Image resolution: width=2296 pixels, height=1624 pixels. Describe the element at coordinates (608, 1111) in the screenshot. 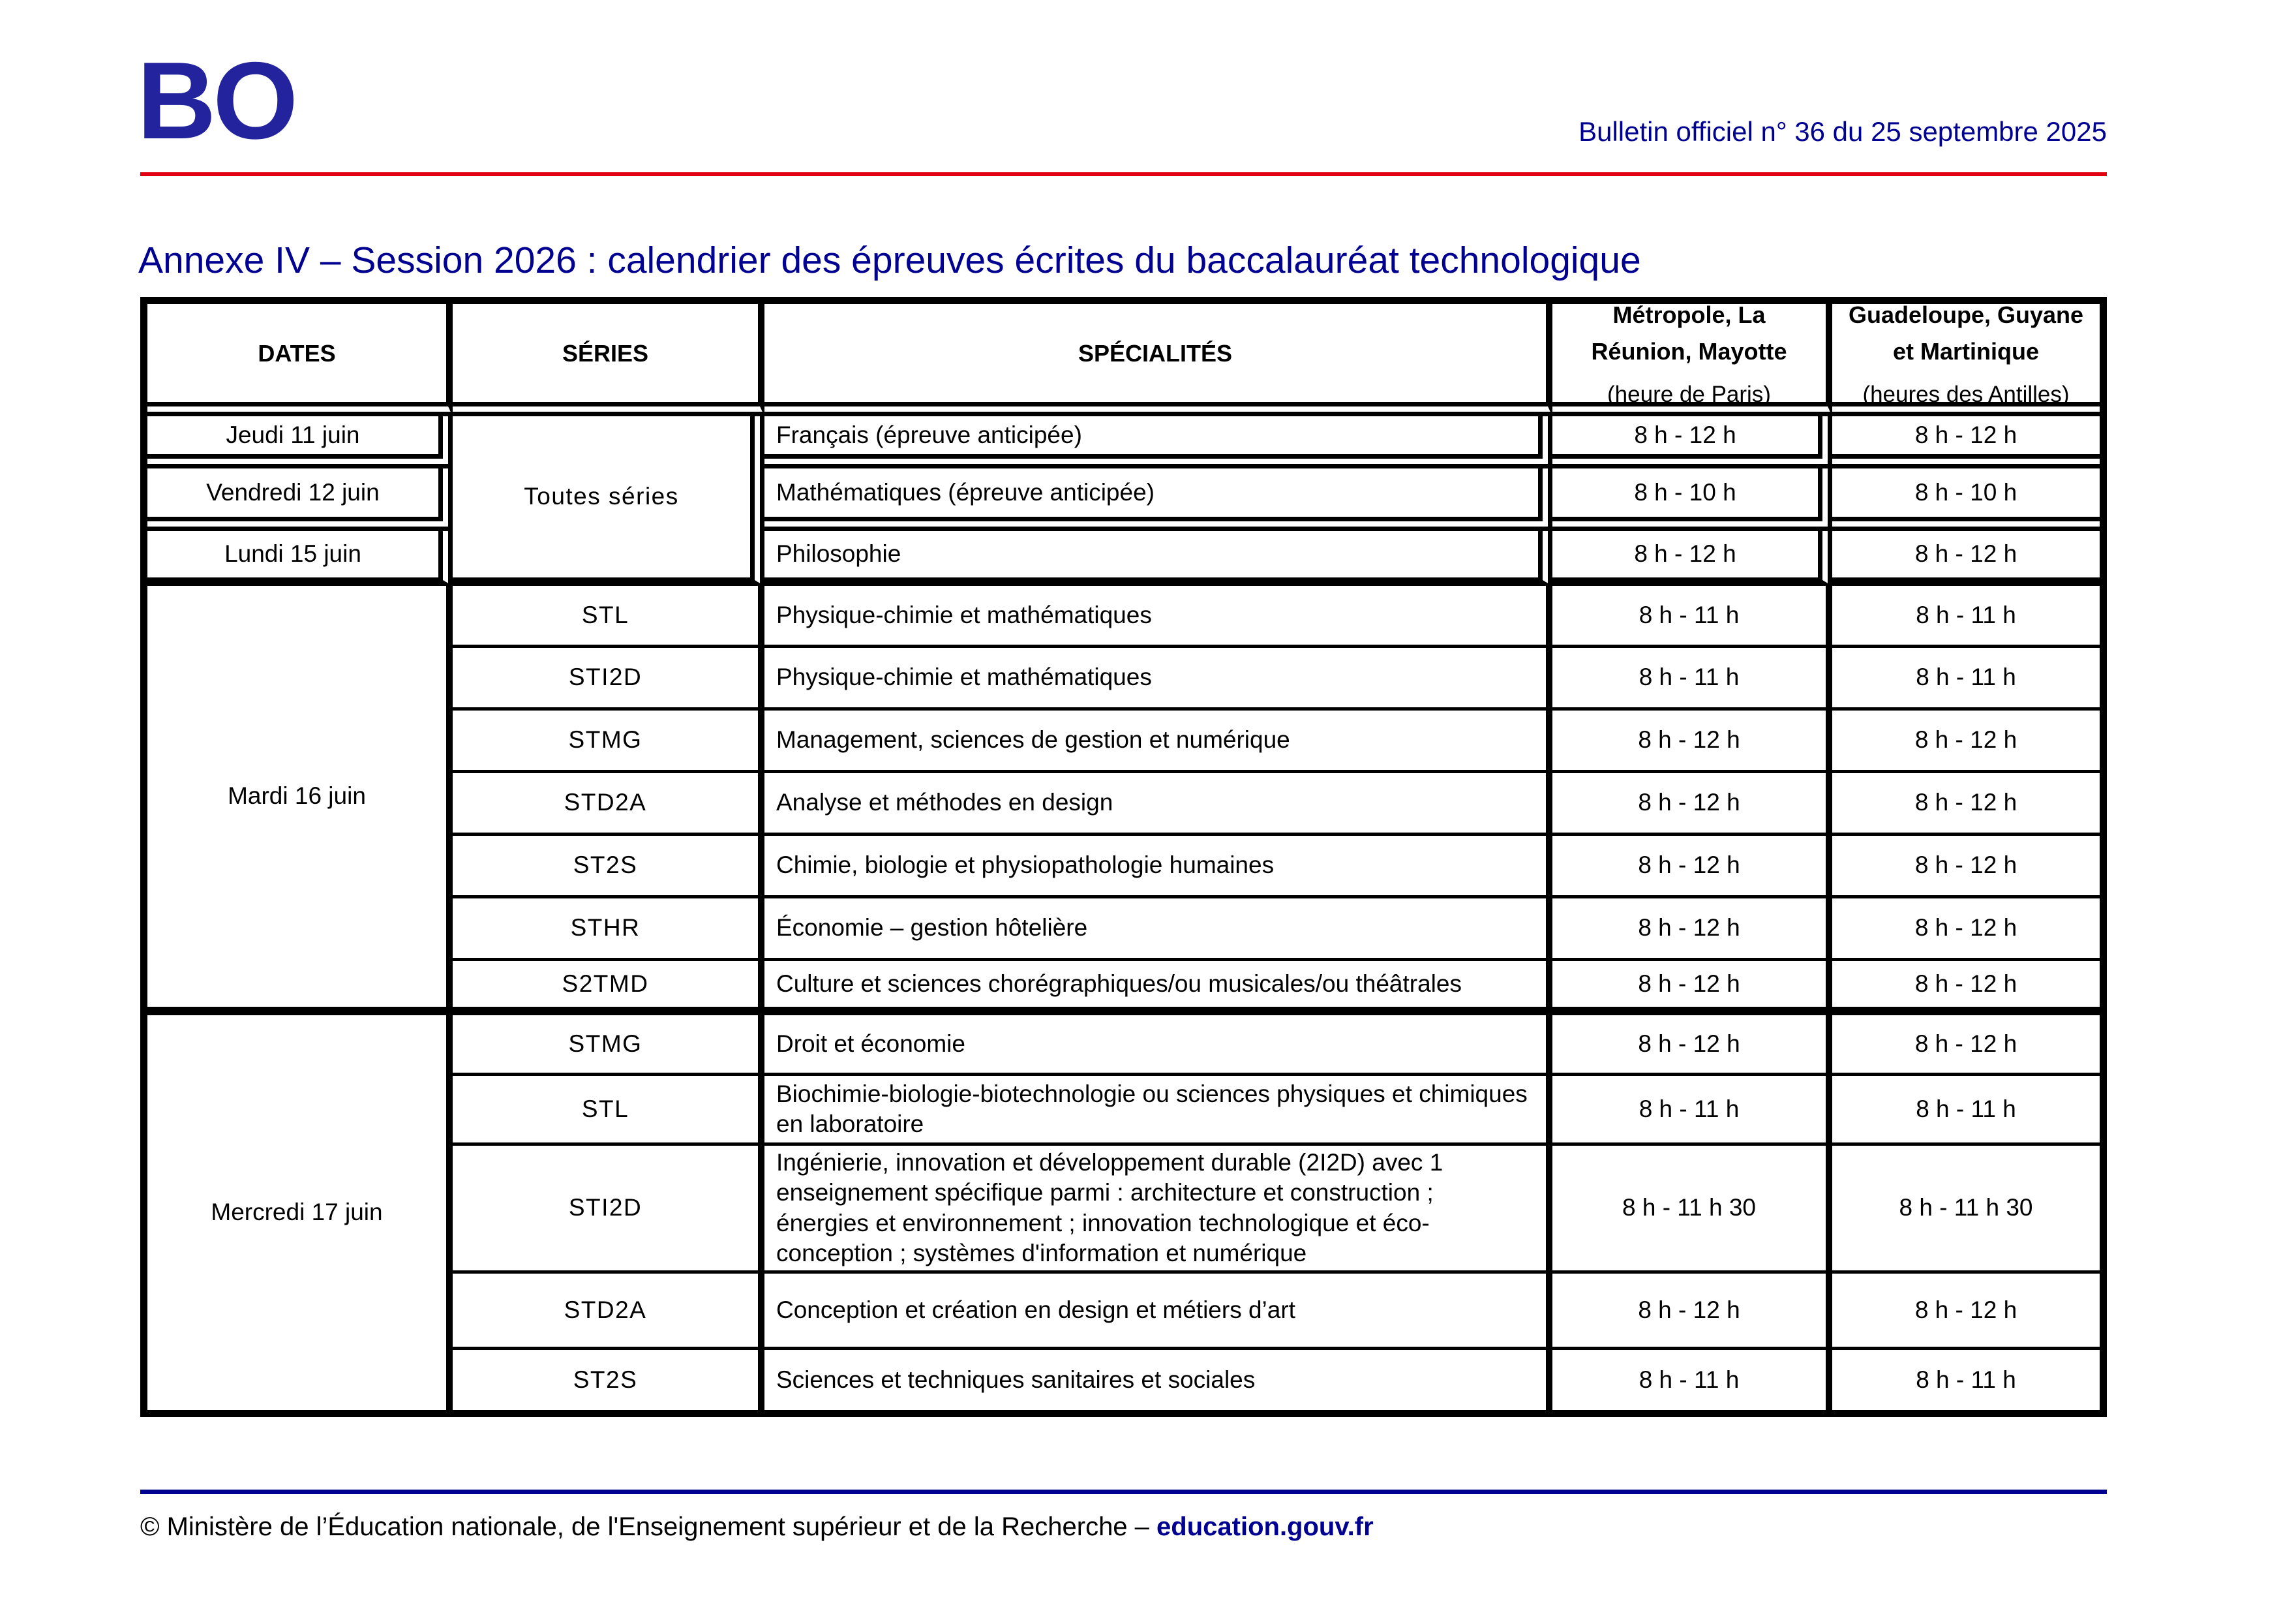

I see `series-cell-11: STL` at that location.